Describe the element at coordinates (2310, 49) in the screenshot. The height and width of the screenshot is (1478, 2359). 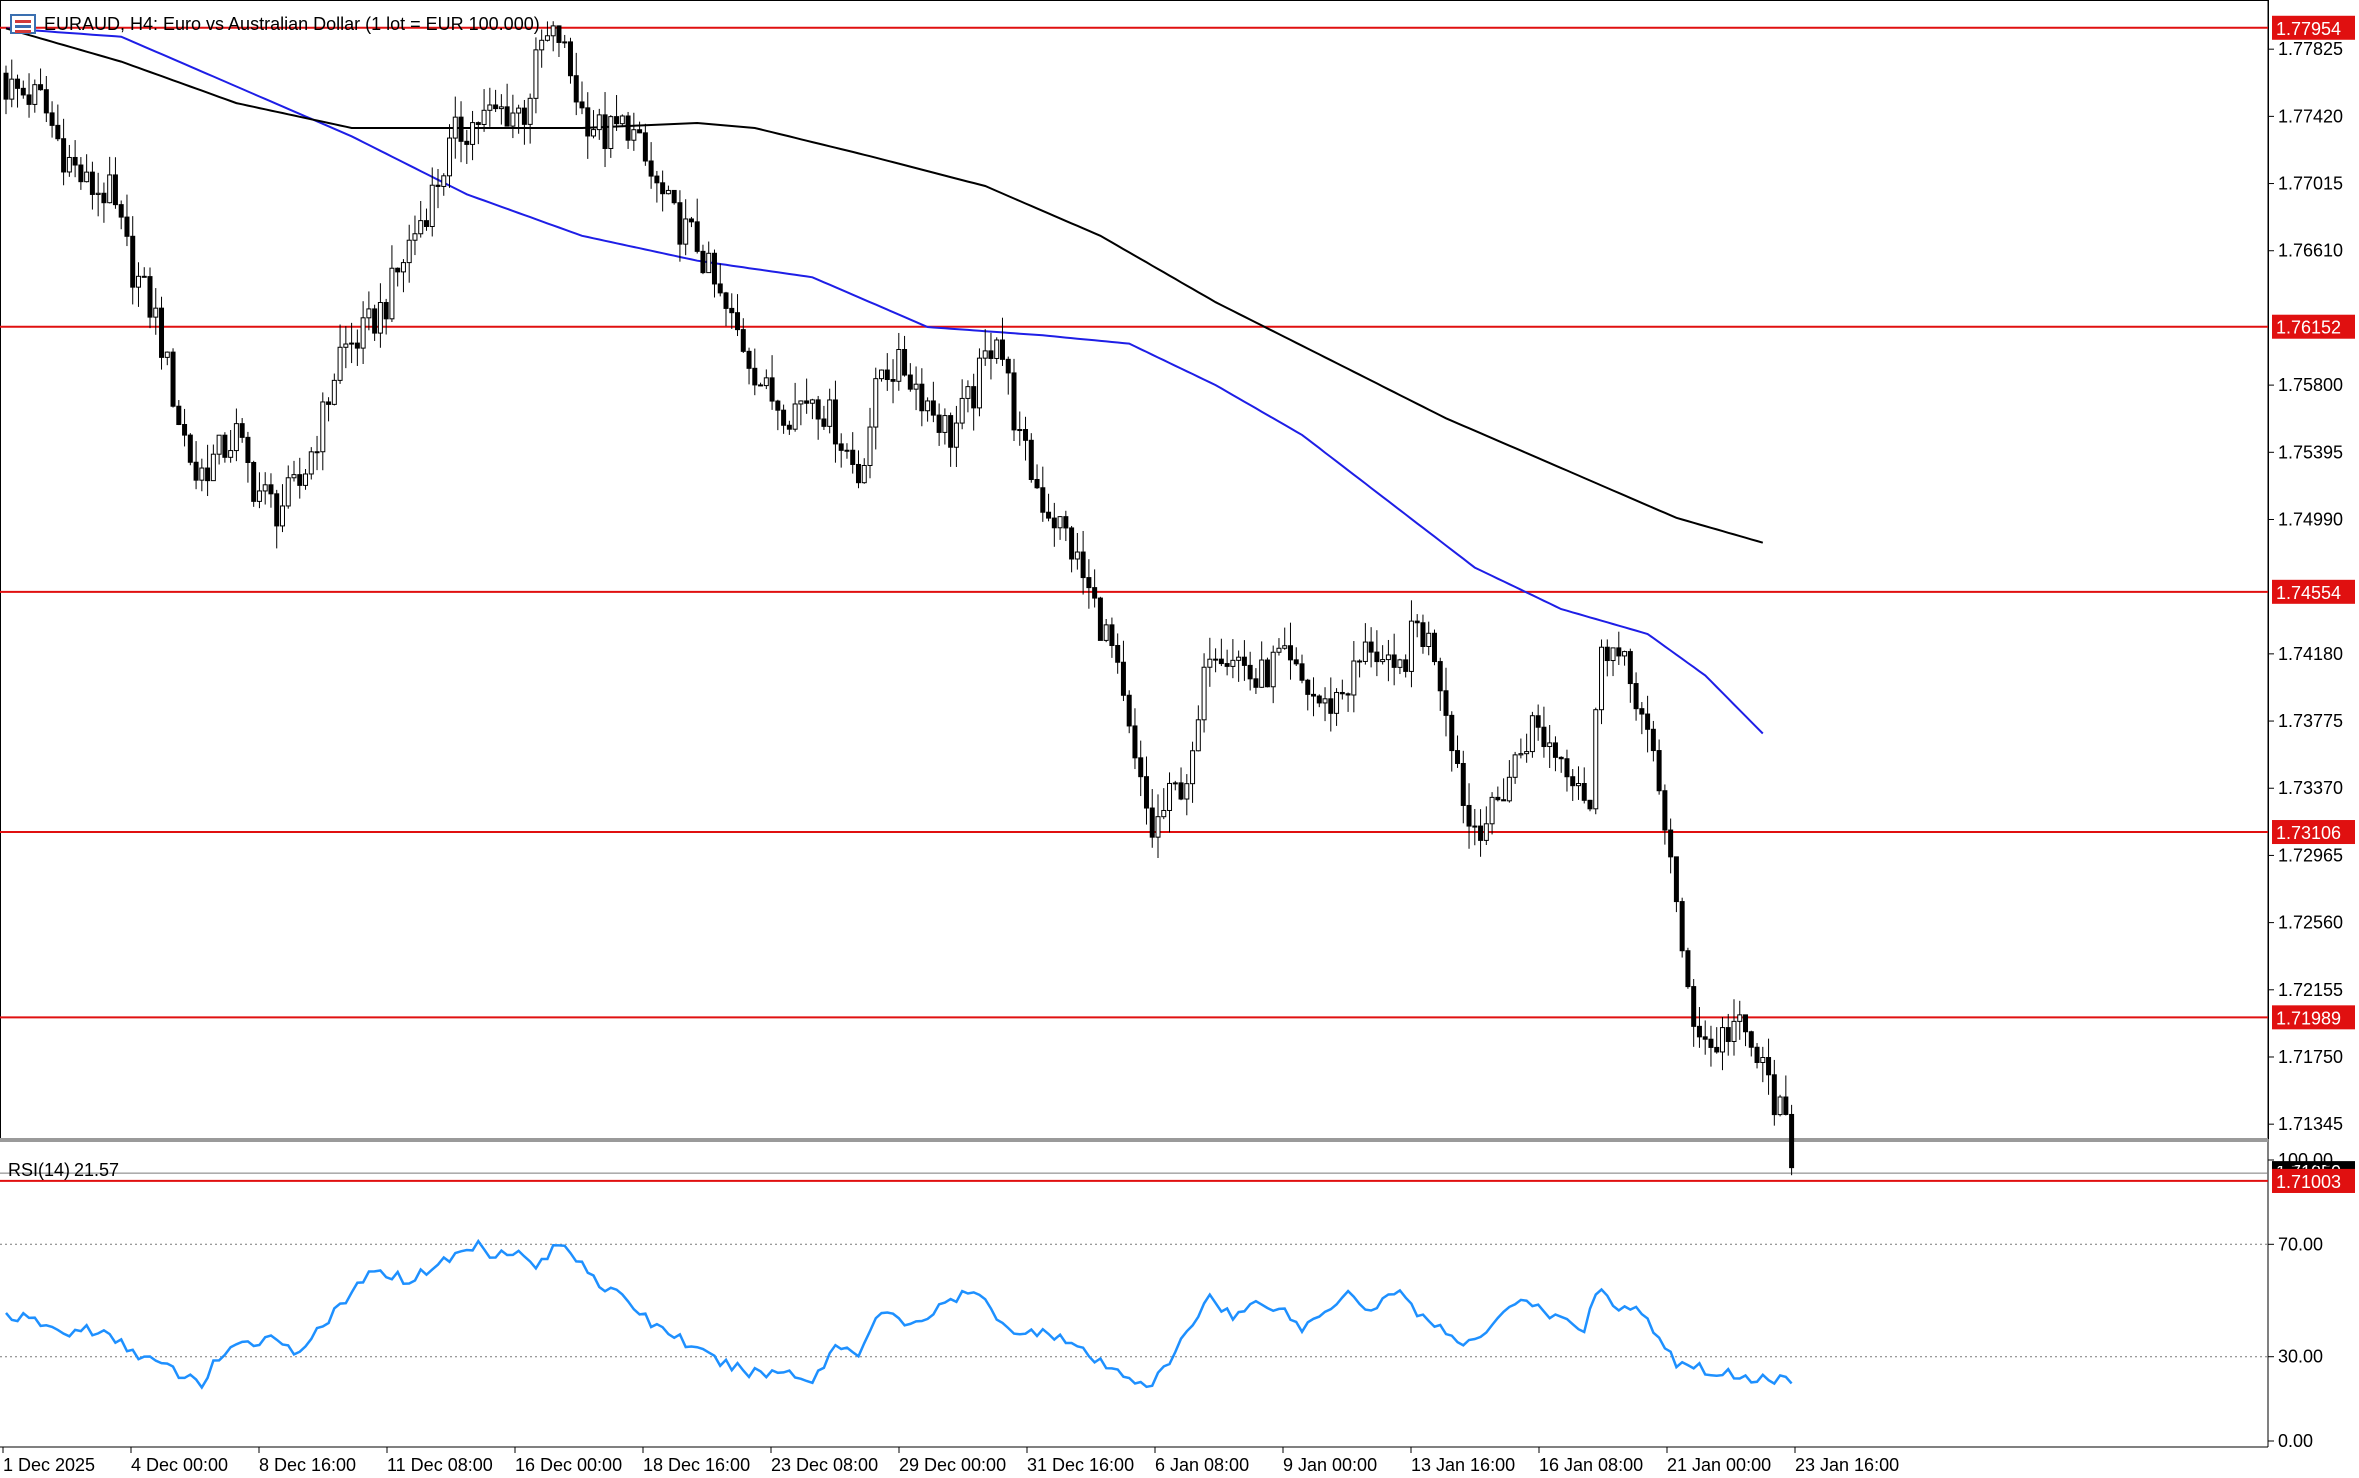
I see `price-tick-label: 1.77825` at that location.